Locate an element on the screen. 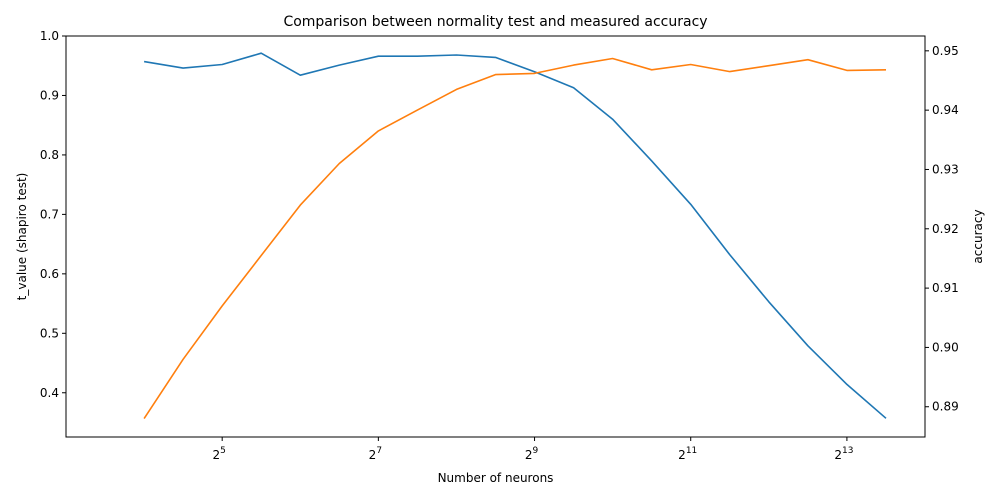 The image size is (1000, 500). right-y-axis: 0.89 0.90 0.91 0.92 0.93 0.94 0.95 is located at coordinates (942, 229).